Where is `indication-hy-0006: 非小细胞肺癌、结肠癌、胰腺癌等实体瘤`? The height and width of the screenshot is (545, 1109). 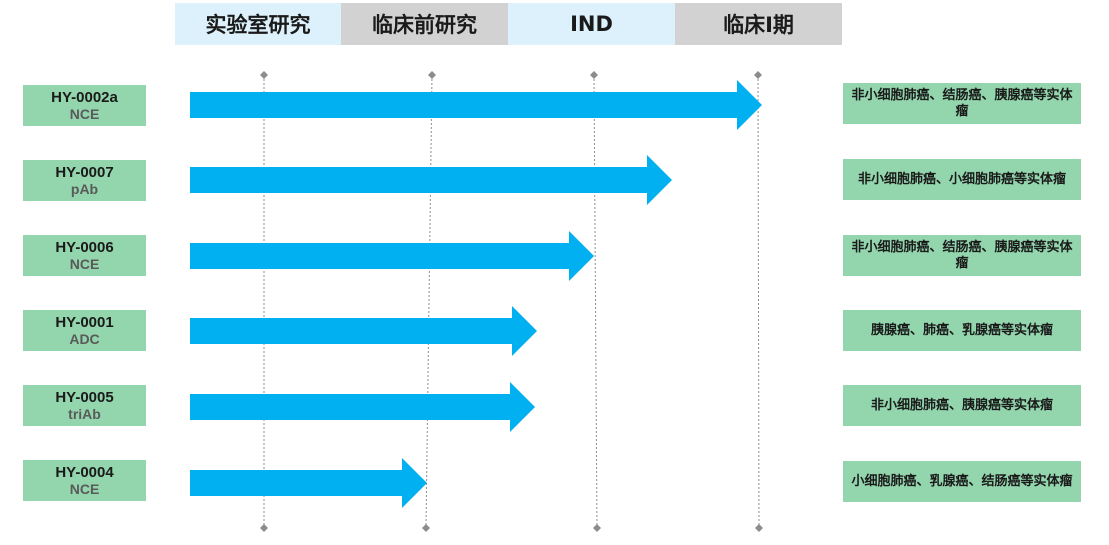
indication-hy-0006: 非小细胞肺癌、结肠癌、胰腺癌等实体瘤 is located at coordinates (962, 255).